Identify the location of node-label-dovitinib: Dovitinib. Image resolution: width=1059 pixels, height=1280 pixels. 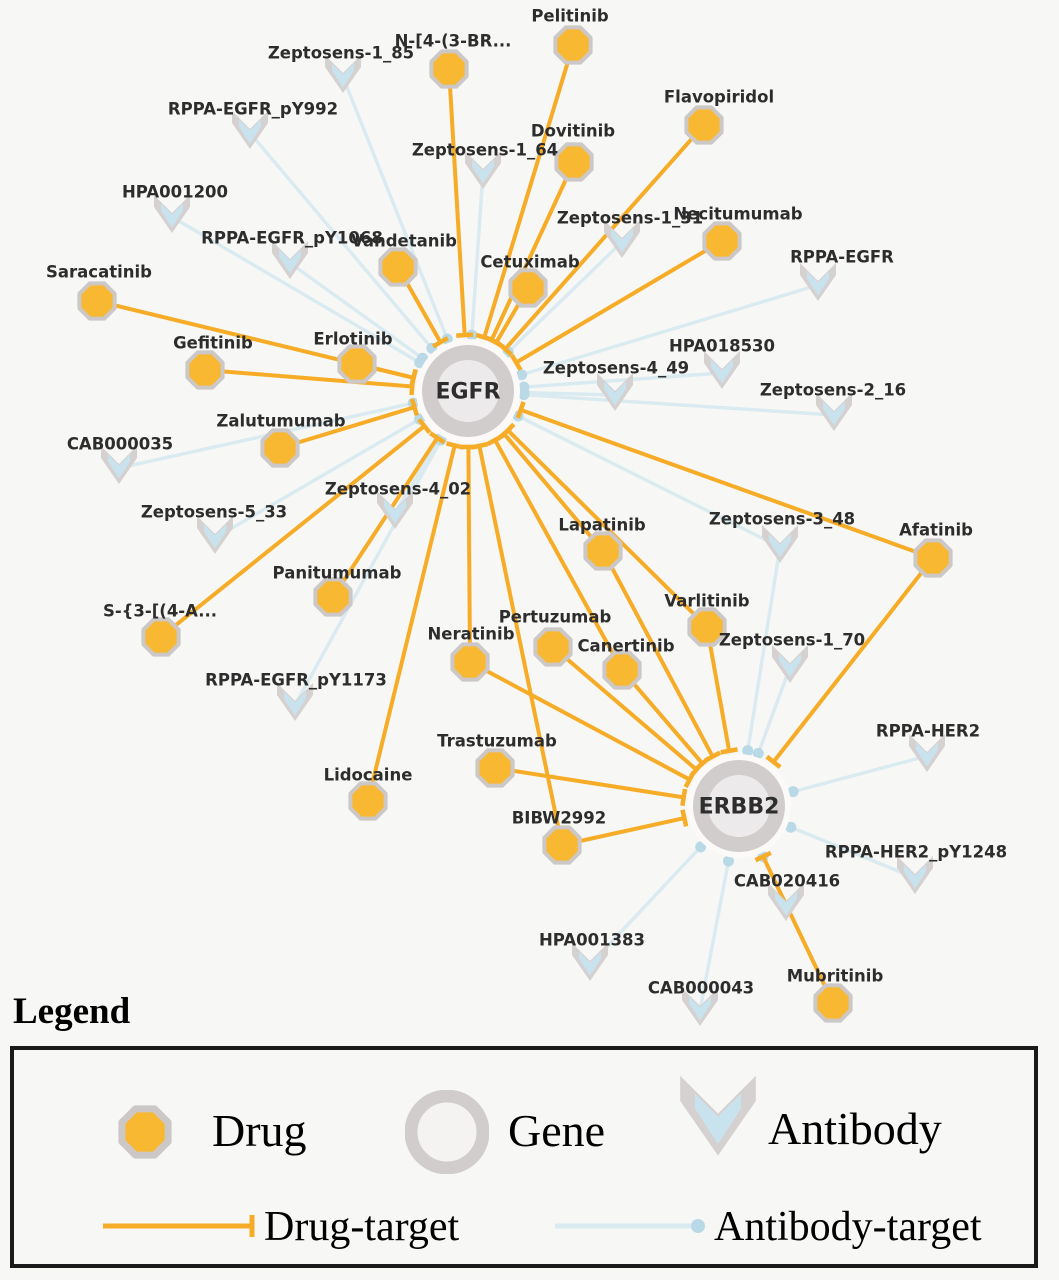
(573, 131).